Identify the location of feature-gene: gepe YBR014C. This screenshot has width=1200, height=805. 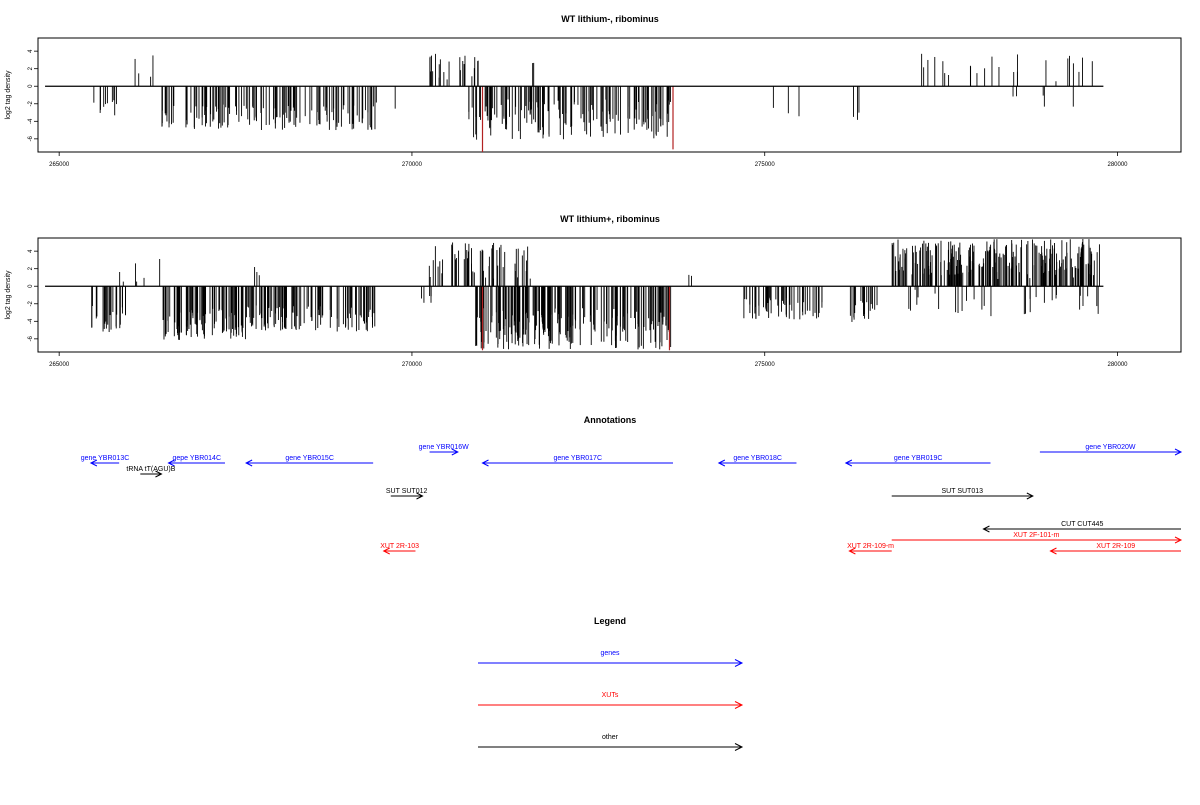
(196, 461).